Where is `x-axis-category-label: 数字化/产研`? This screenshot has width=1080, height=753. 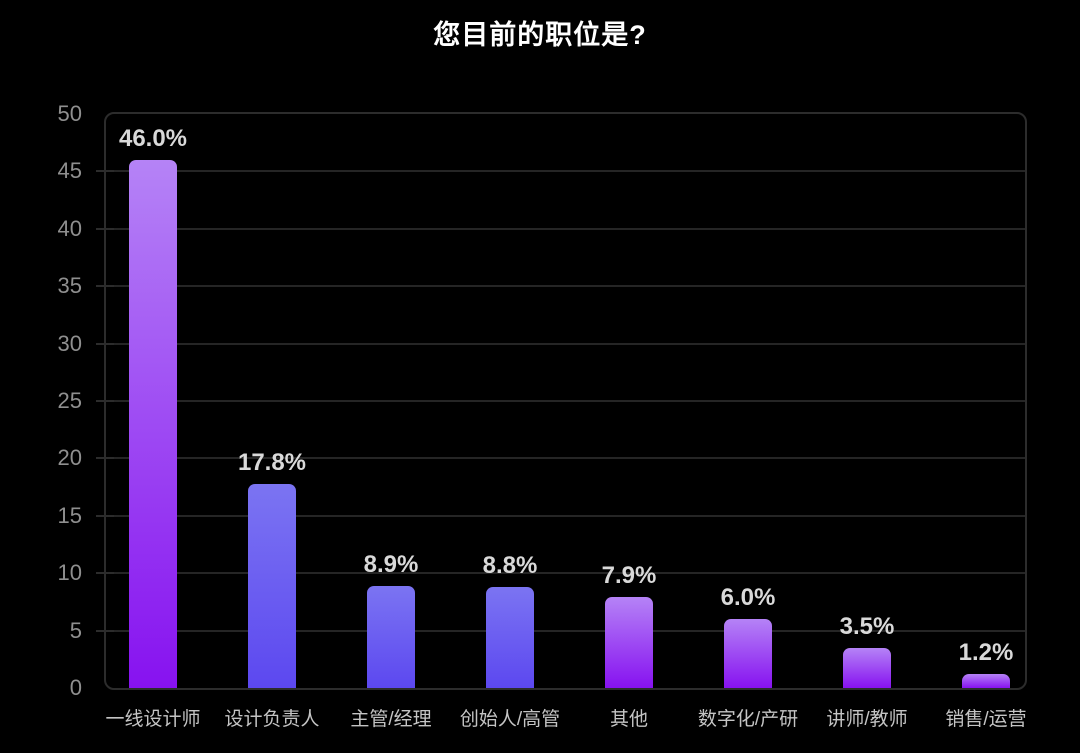 x-axis-category-label: 数字化/产研 is located at coordinates (748, 719).